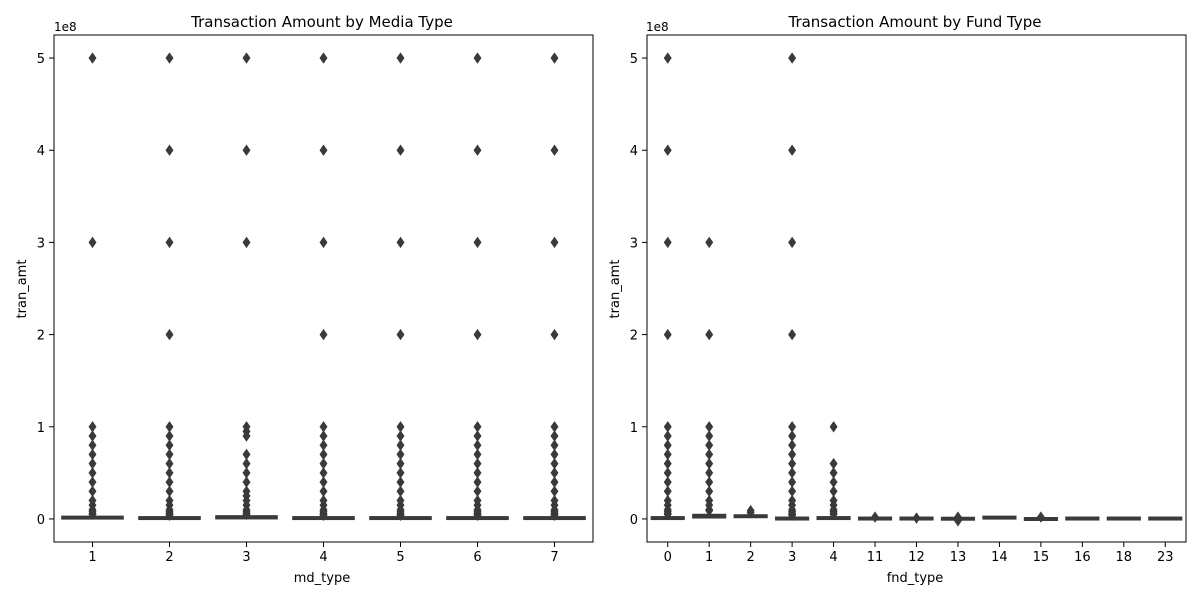 This screenshot has height=600, width=1200. I want to click on chart-title: Transaction Amount by Fund Type, so click(914, 22).